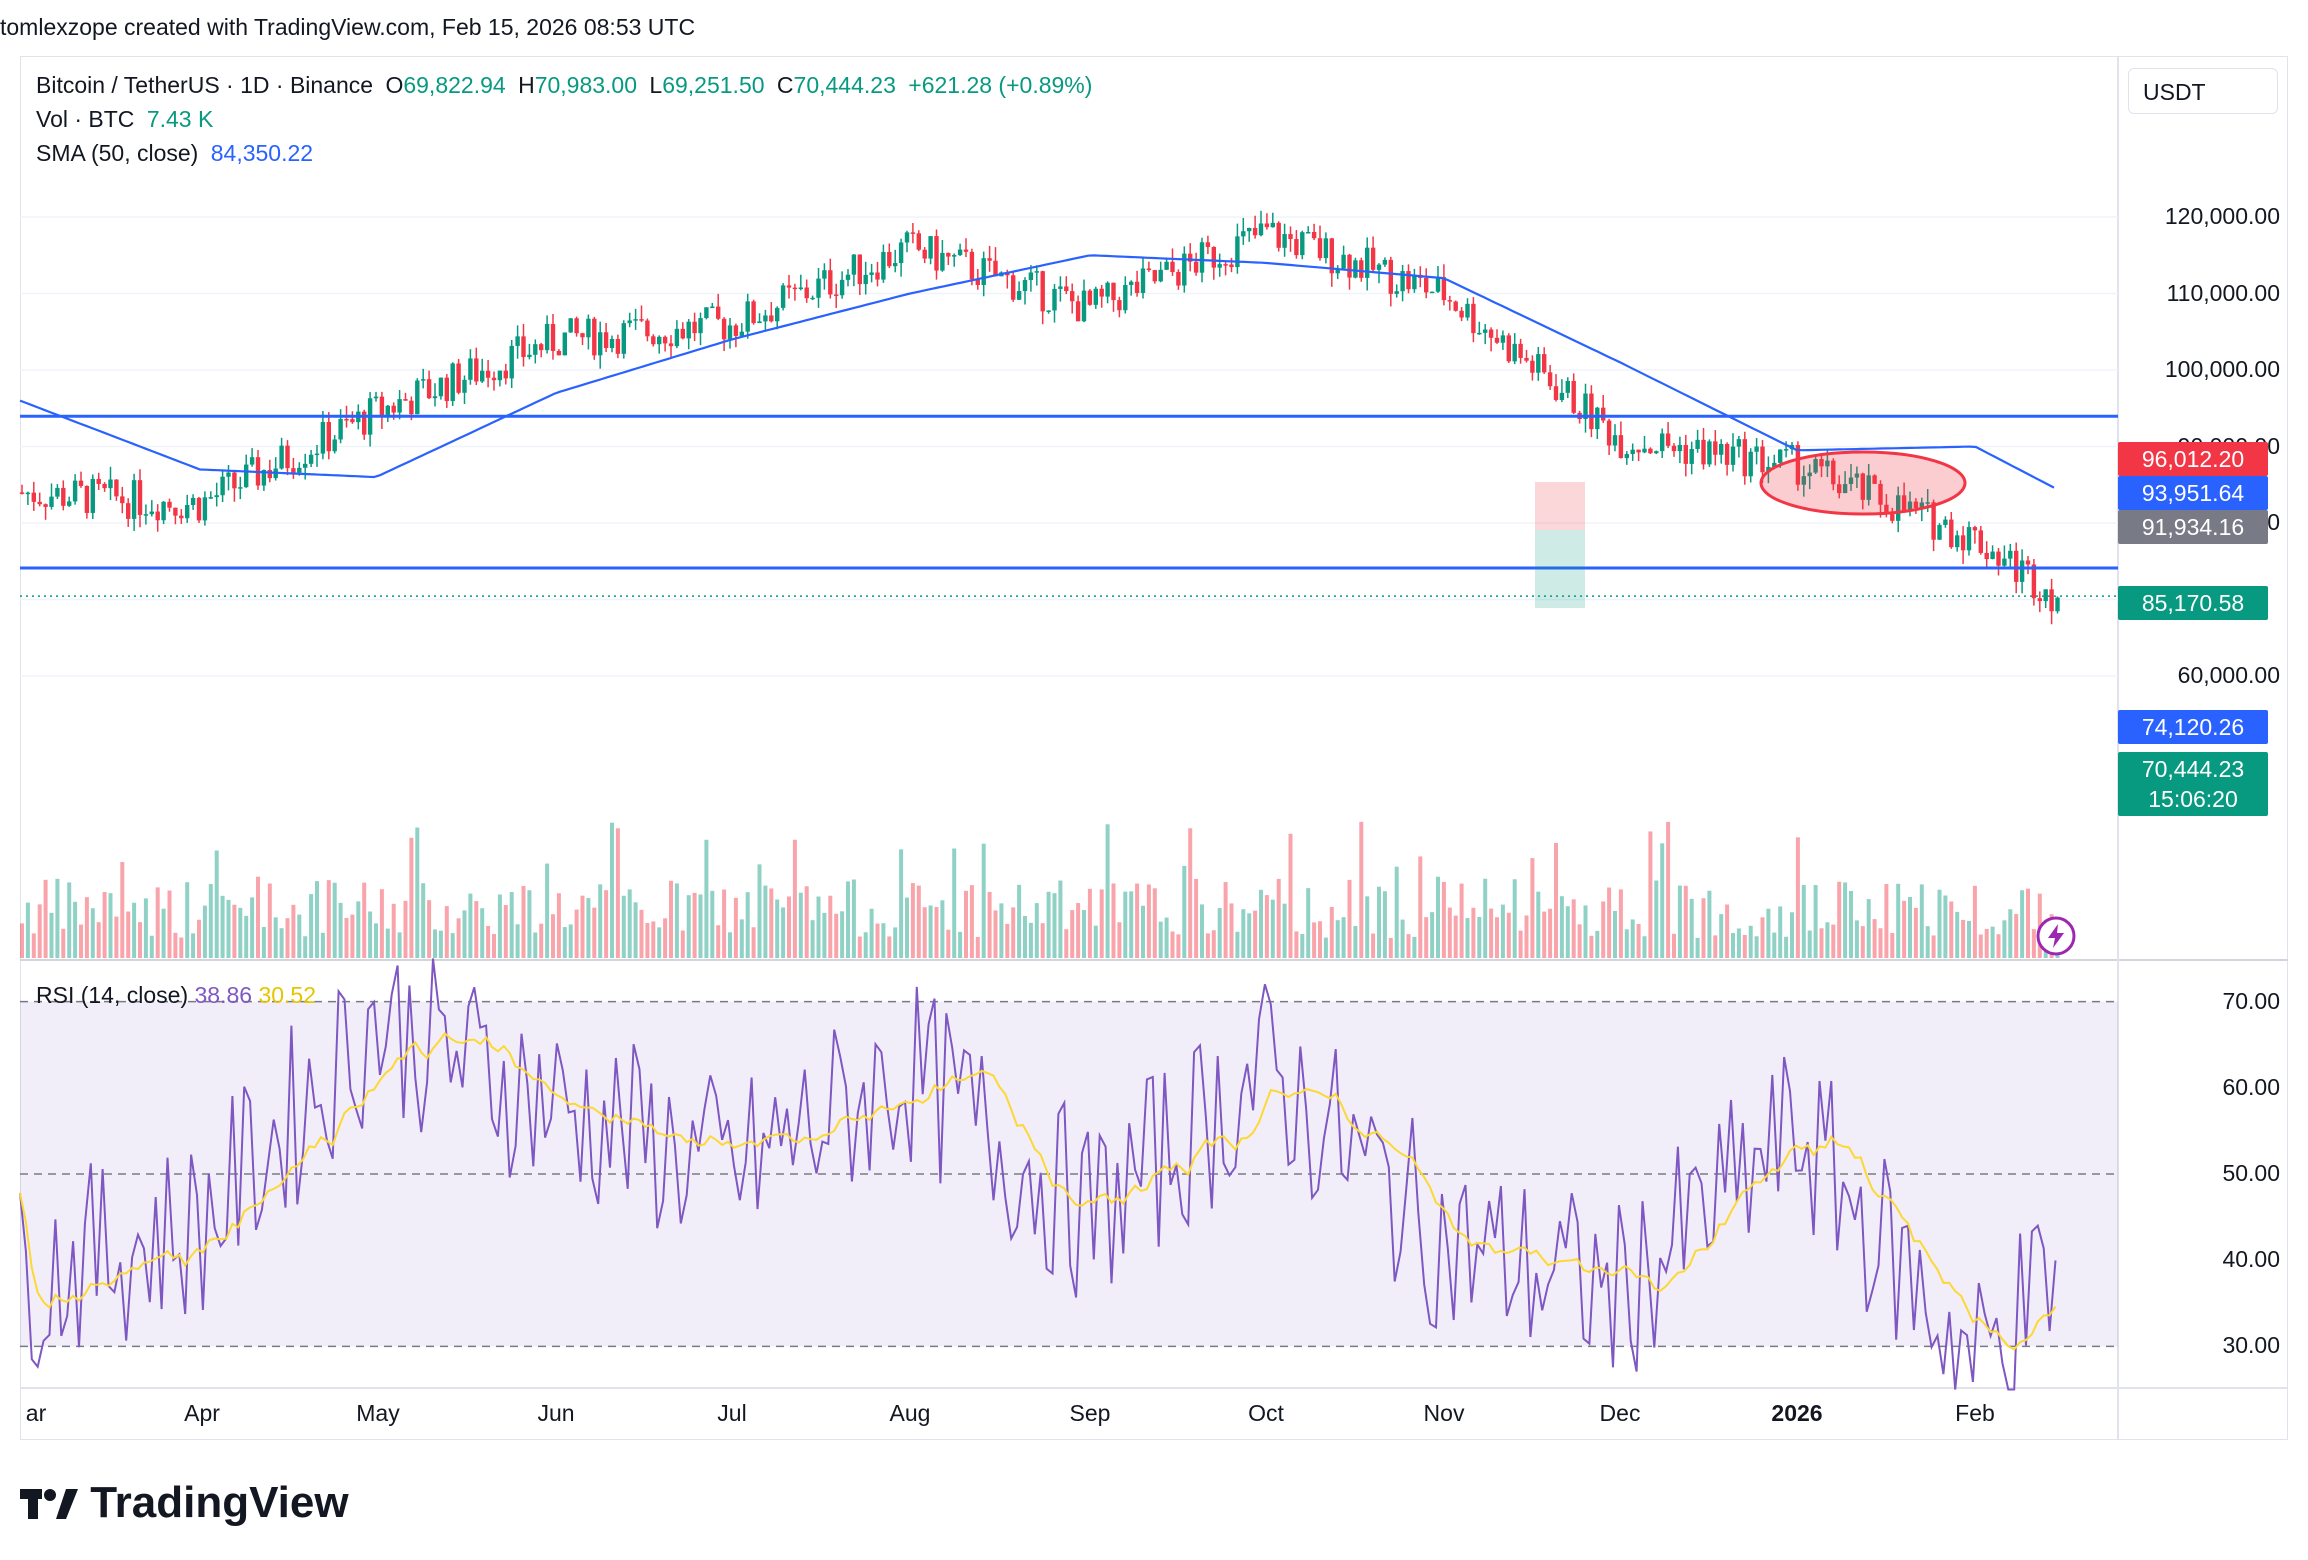 This screenshot has height=1560, width=2308. Describe the element at coordinates (2203, 91) in the screenshot. I see `currency-button: USDT` at that location.